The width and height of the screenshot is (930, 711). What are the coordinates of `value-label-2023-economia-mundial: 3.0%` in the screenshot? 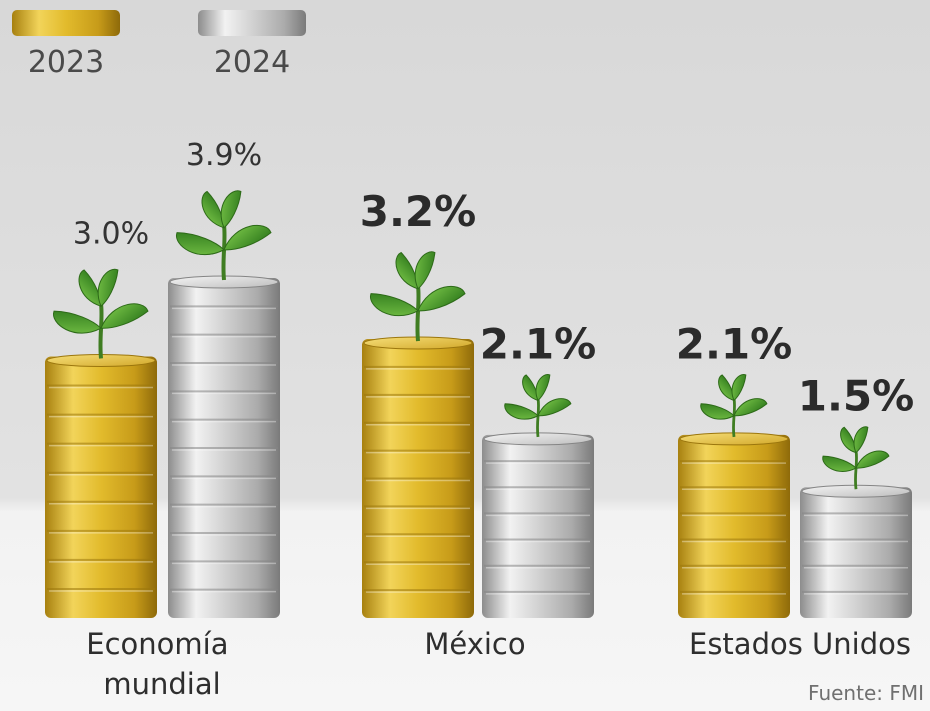 It's located at (111, 233).